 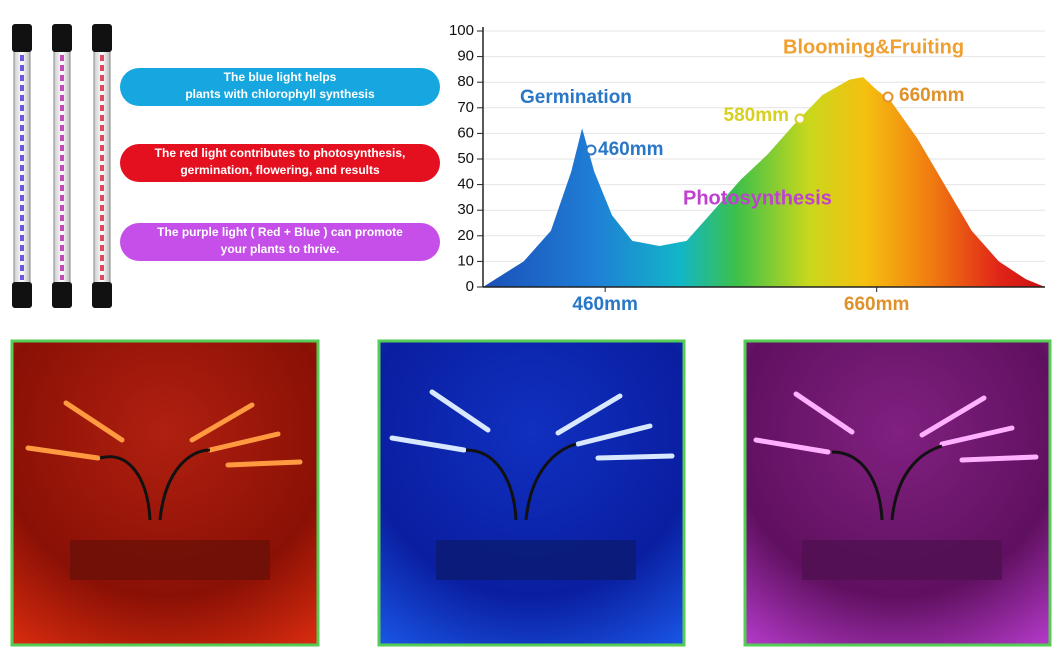 What do you see at coordinates (465, 209) in the screenshot?
I see `y-tick-label: 30` at bounding box center [465, 209].